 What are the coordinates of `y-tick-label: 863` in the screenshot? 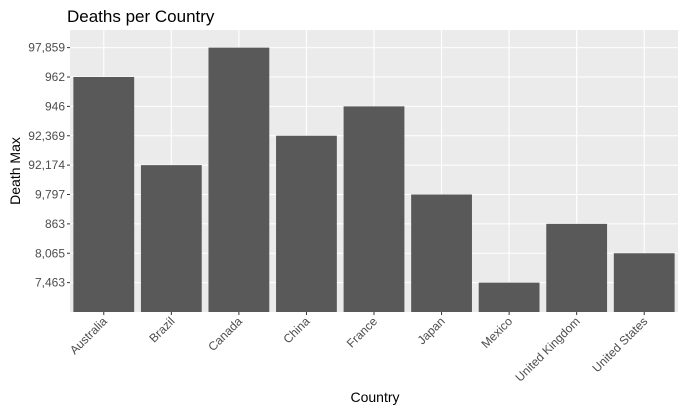 It's located at (55, 224).